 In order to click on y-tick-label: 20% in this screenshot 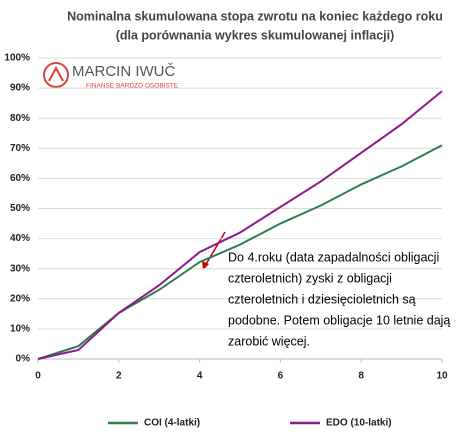, I will do `click(20, 298)`.